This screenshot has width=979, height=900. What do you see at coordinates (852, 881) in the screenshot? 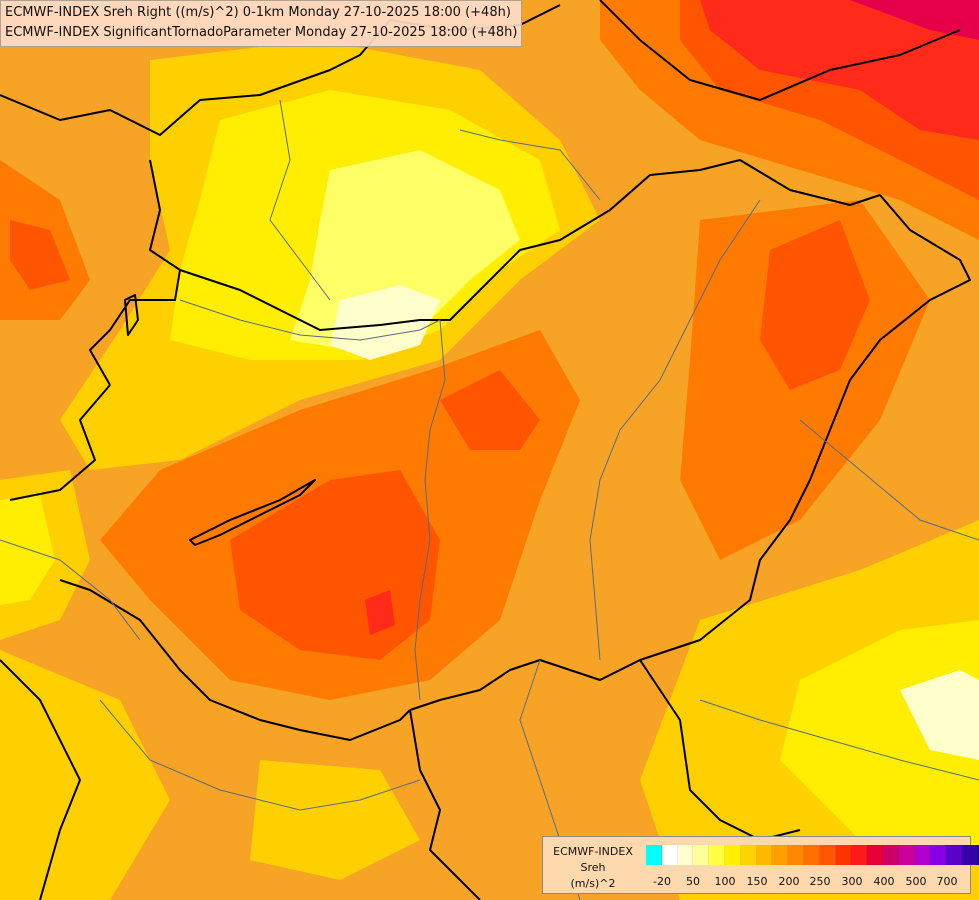
I see `legend-tick: 300` at bounding box center [852, 881].